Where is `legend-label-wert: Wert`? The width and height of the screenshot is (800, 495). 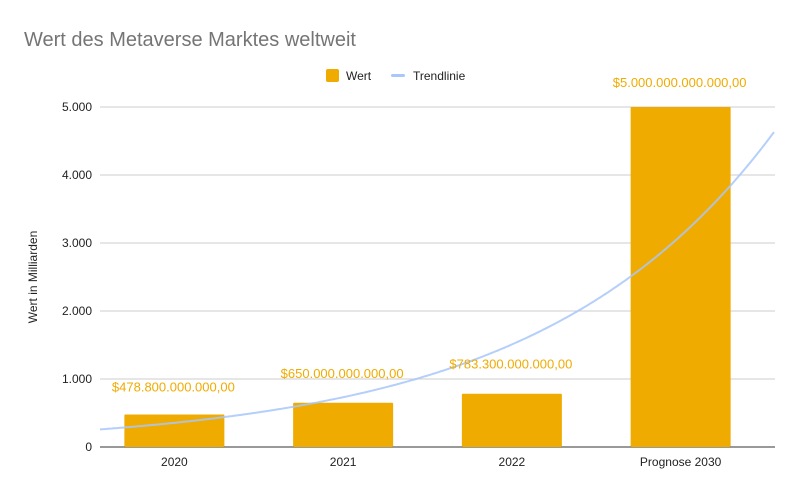
legend-label-wert: Wert is located at coordinates (359, 76).